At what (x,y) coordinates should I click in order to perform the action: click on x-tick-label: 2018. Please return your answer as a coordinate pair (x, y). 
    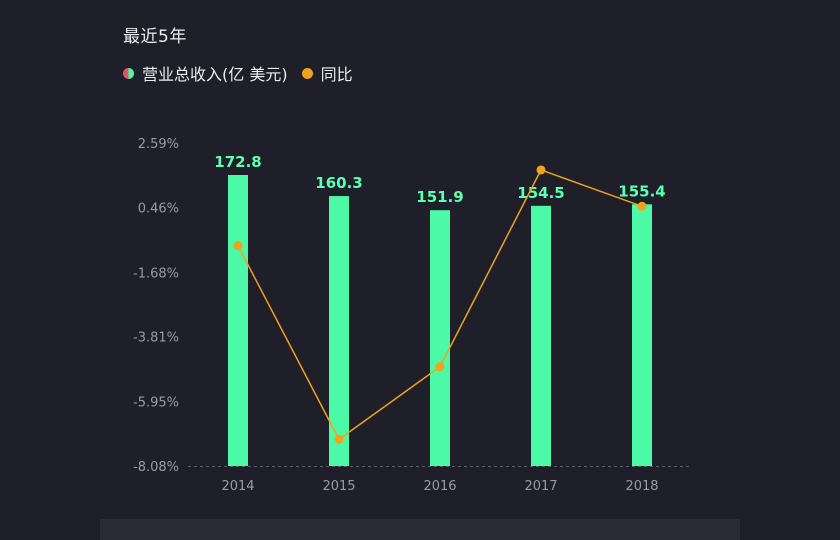
    Looking at the image, I should click on (641, 486).